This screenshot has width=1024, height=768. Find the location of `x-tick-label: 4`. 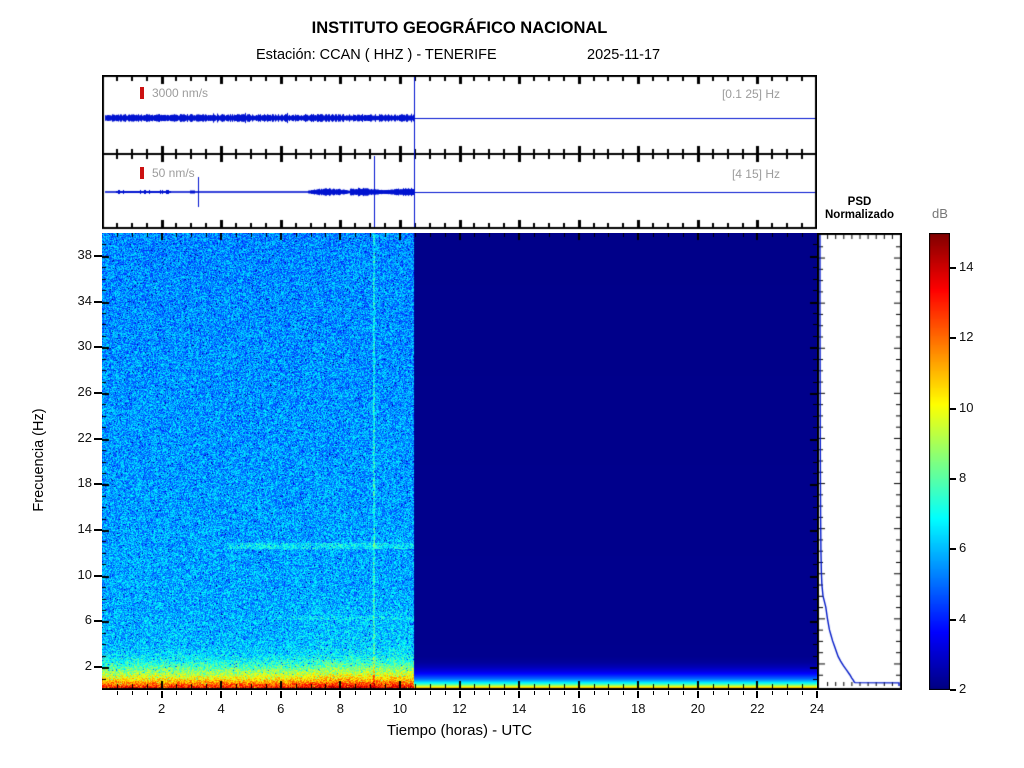

x-tick-label: 4 is located at coordinates (221, 708).